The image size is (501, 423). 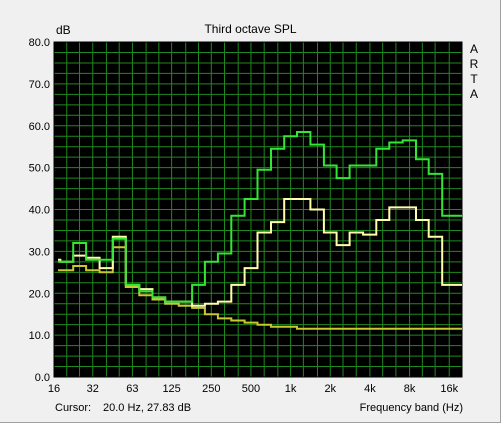 I want to click on x-tick-label: 32, so click(x=93, y=389).